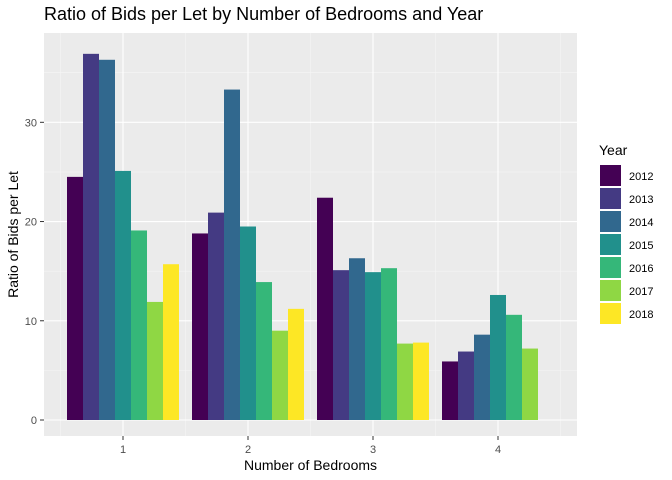 The width and height of the screenshot is (672, 480). I want to click on legend-label: 2015, so click(641, 246).